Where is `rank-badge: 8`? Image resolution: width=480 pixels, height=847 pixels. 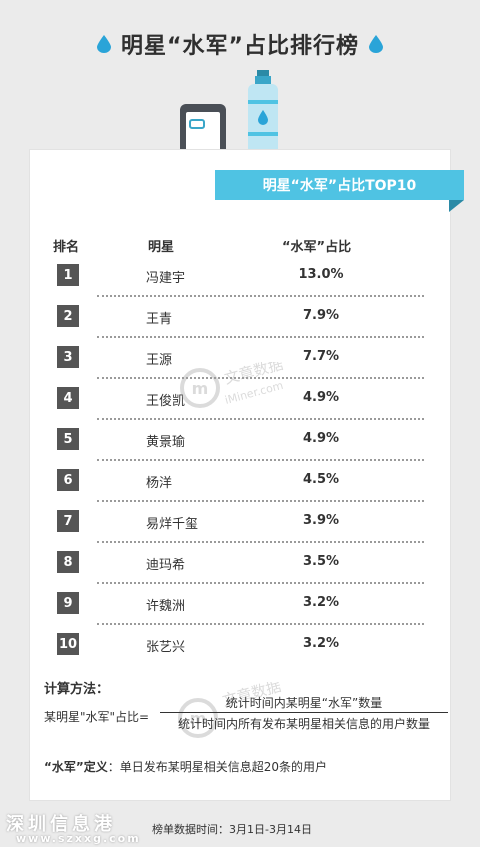 rank-badge: 8 is located at coordinates (68, 562).